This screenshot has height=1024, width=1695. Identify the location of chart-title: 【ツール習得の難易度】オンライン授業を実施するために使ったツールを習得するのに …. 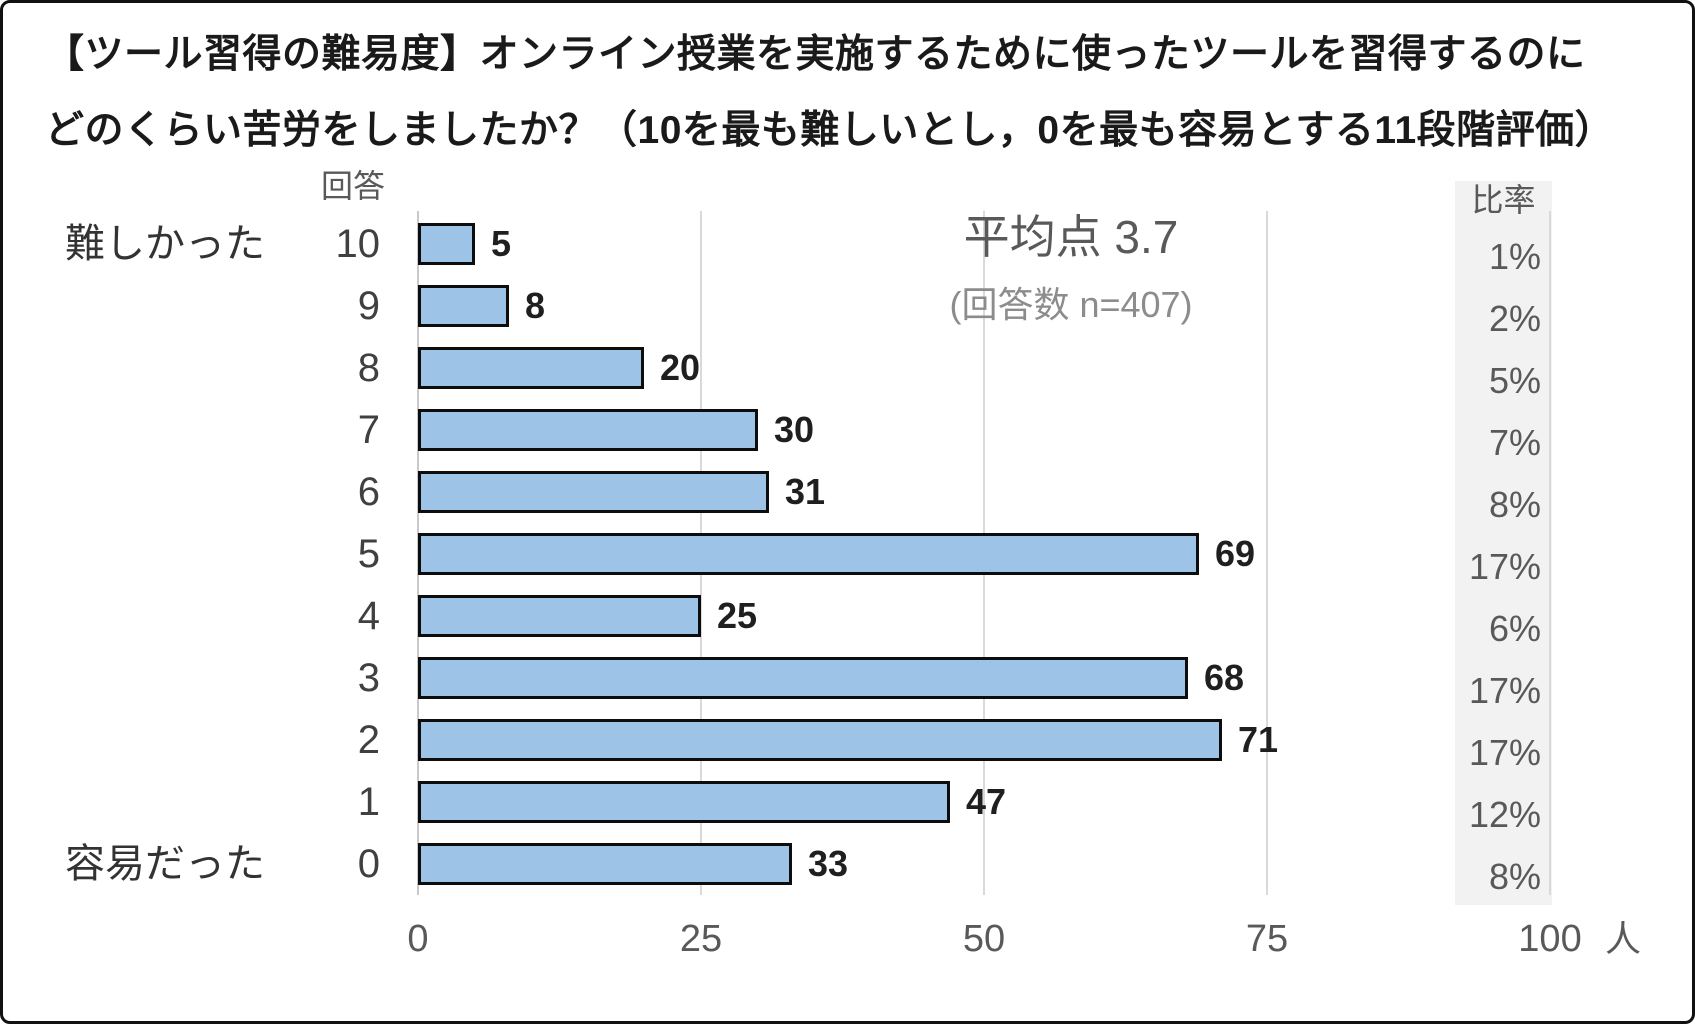
(830, 93).